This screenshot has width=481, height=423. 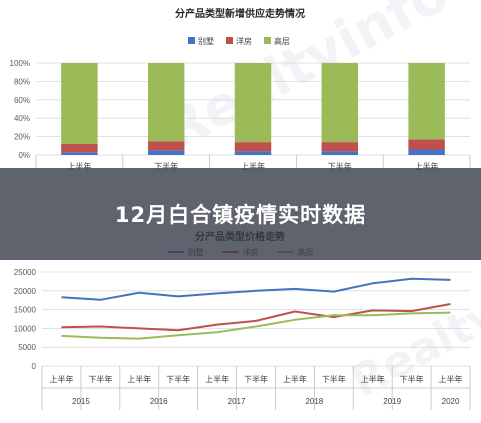 What do you see at coordinates (25, 310) in the screenshot?
I see `y-tick-label: 15000` at bounding box center [25, 310].